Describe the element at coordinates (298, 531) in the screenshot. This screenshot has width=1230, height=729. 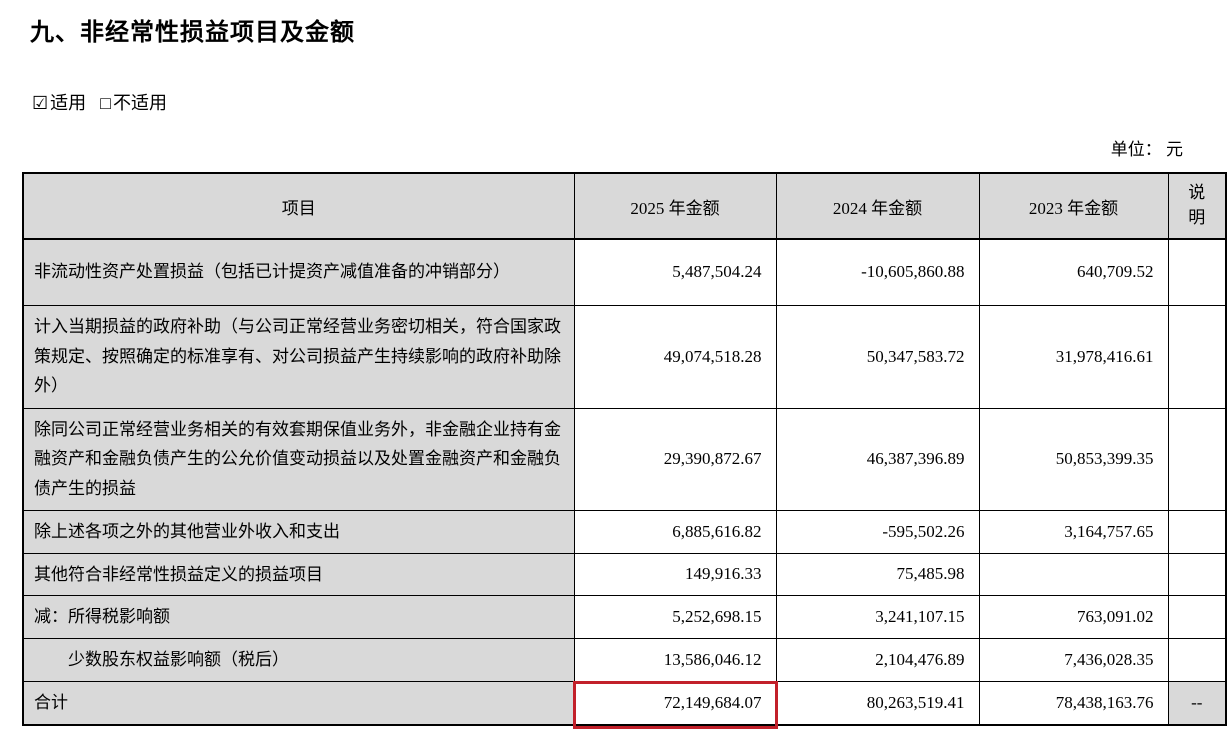
I see `item-cell: 除上述各项之外的其他营业外收入和支出` at that location.